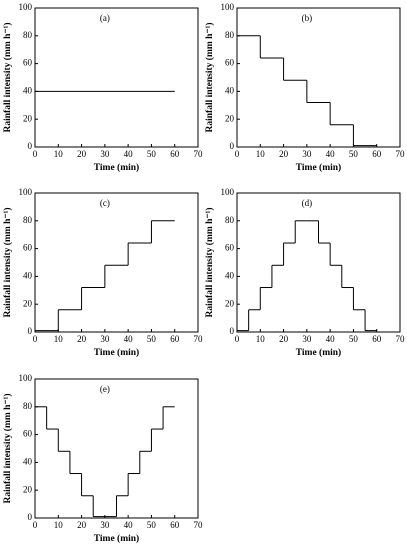 This screenshot has width=407, height=550. Describe the element at coordinates (307, 203) in the screenshot. I see `panel-annotation: (d)` at that location.